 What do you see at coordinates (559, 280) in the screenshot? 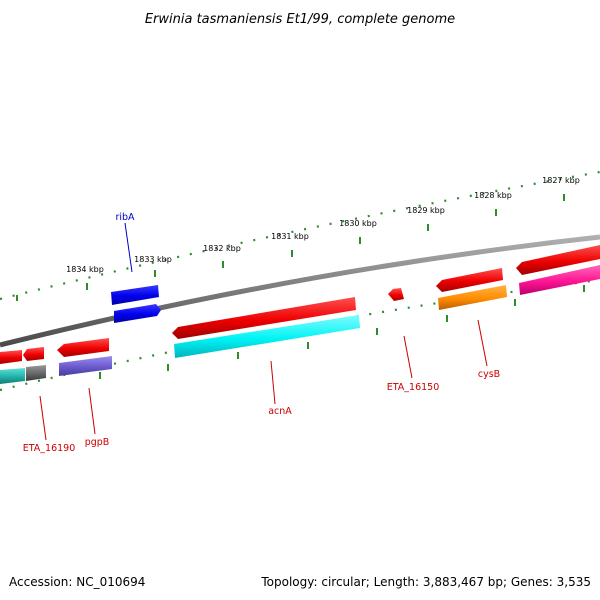
I see `gene-magenta-right` at bounding box center [559, 280].